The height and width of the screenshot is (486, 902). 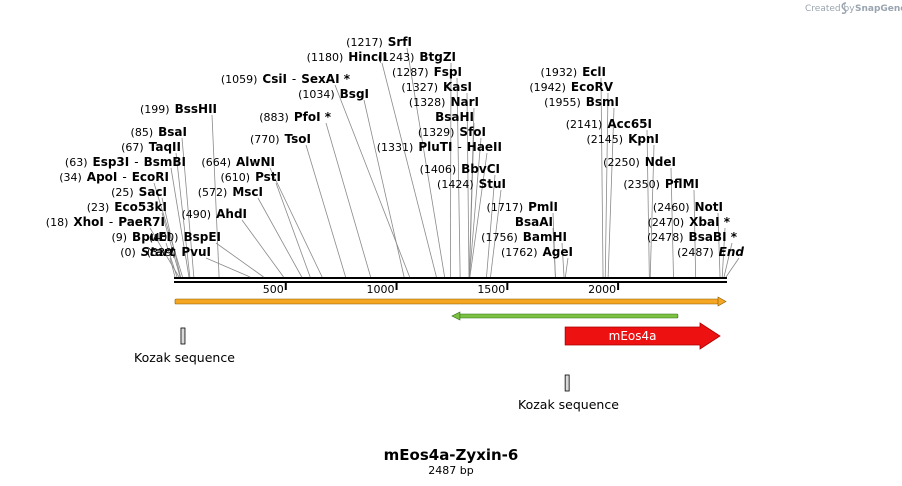 I want to click on site-label: (1762) AgeI, so click(x=537, y=252).